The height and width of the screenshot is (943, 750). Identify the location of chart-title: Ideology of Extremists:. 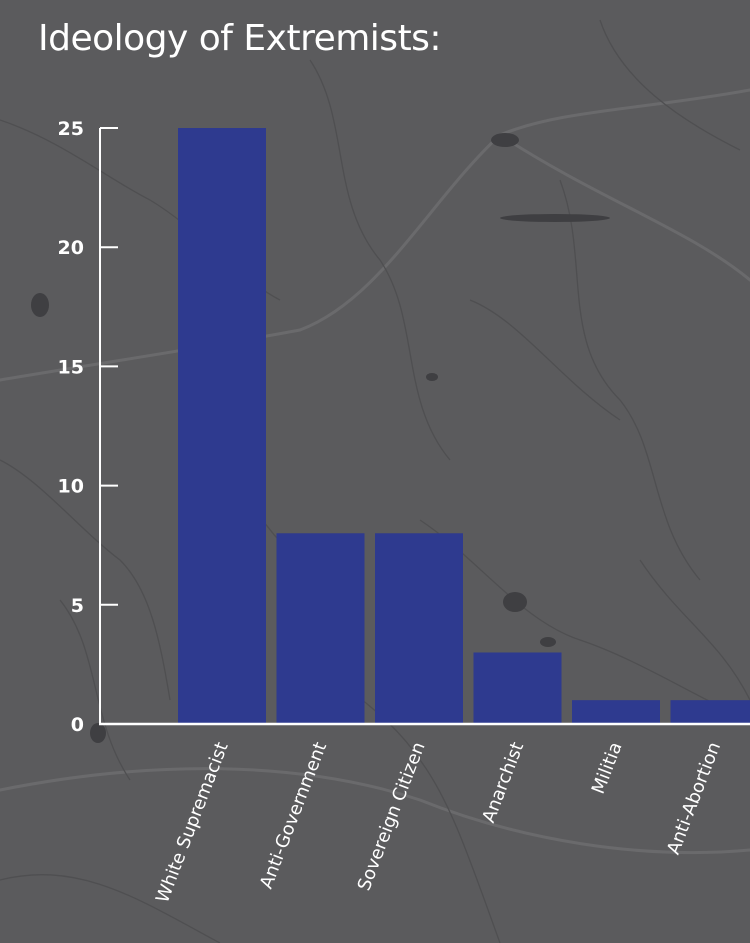
(240, 38).